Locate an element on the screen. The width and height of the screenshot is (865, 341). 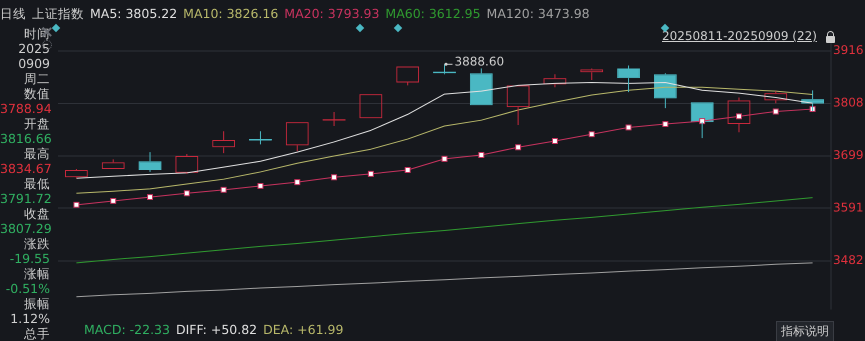
text: MA60: 3612.95 is located at coordinates (433, 14).